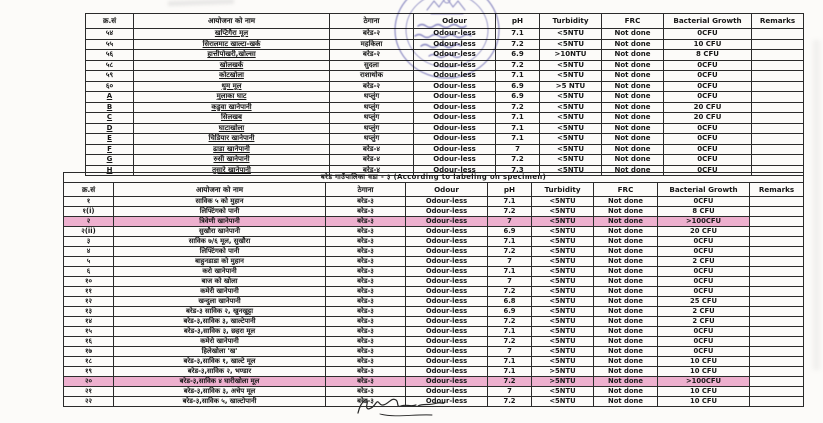  What do you see at coordinates (88, 401) in the screenshot?
I see `cell-sn: २२` at bounding box center [88, 401].